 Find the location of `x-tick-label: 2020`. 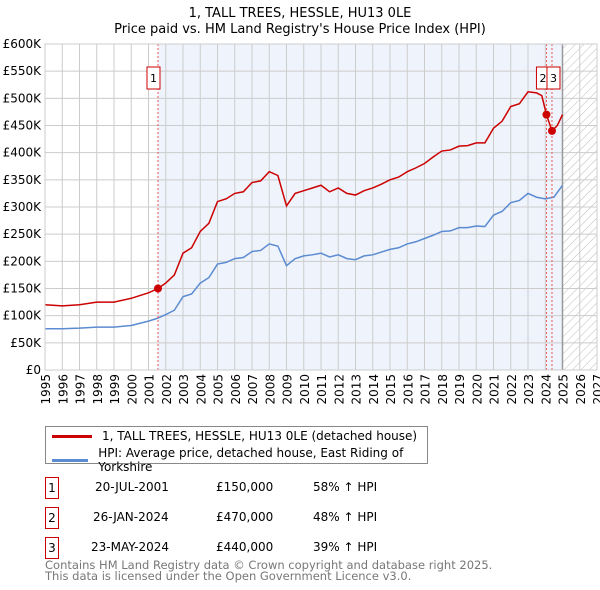

x-tick-label: 2020 is located at coordinates (477, 389).